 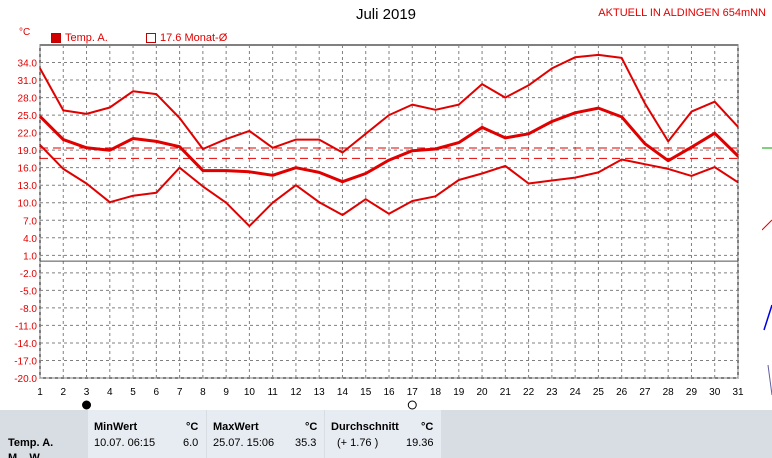 What do you see at coordinates (420, 443) in the screenshot?
I see `avg-value: 19.36` at bounding box center [420, 443].